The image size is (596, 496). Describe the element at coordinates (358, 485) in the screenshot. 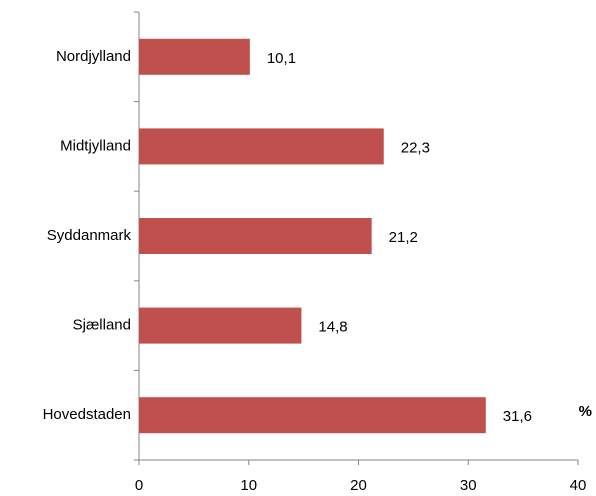

I see `x-tick-label: 20` at that location.